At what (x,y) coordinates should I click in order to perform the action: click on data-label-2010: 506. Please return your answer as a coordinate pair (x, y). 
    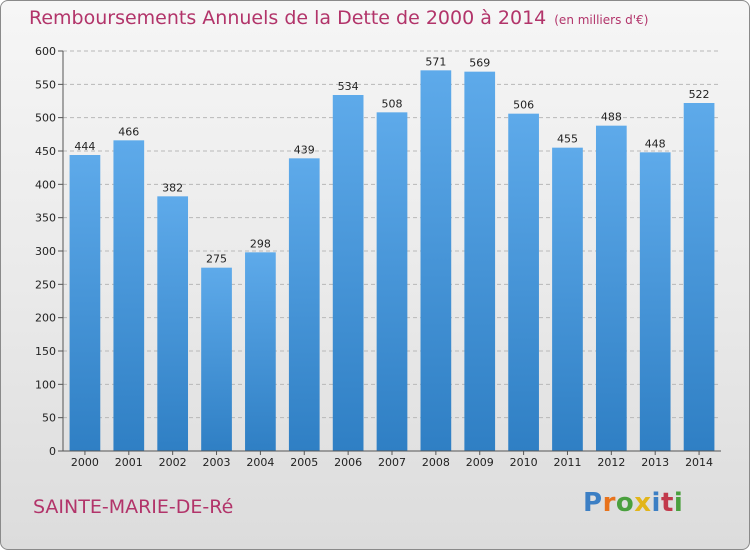
    Looking at the image, I should click on (523, 105).